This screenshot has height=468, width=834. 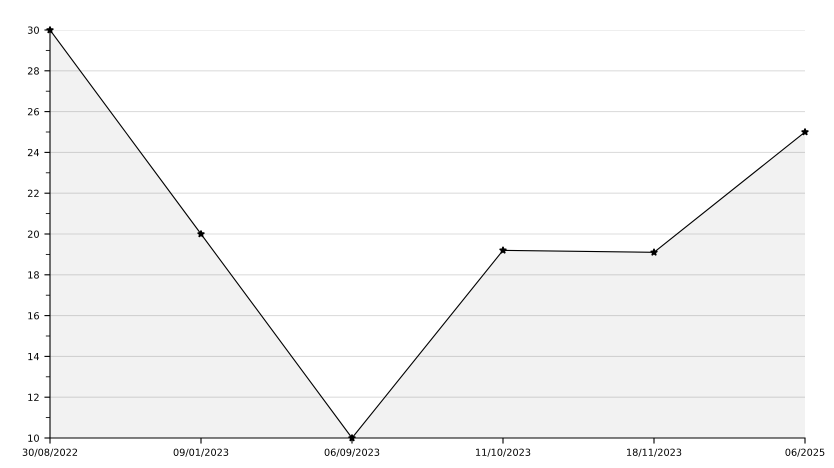 I want to click on y-tick-label: 18, so click(x=33, y=275).